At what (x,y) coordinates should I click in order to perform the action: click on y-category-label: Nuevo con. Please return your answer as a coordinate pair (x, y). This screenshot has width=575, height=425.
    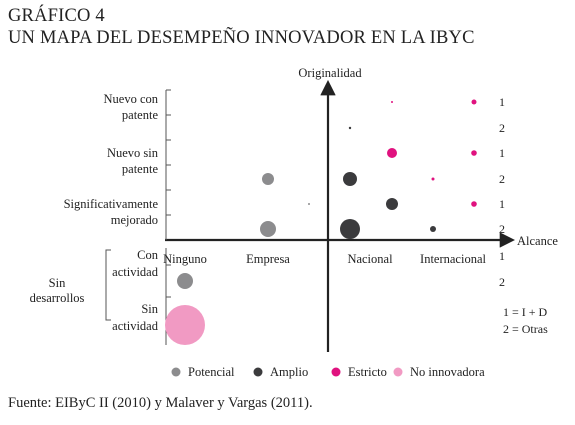
    Looking at the image, I should click on (131, 99).